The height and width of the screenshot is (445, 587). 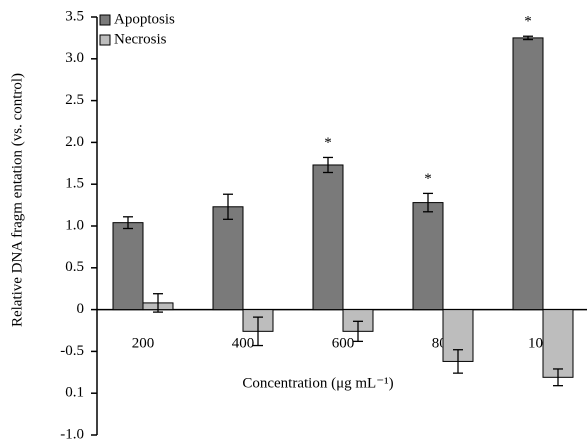 I want to click on y-tick-label: 1.5, so click(x=74, y=184).